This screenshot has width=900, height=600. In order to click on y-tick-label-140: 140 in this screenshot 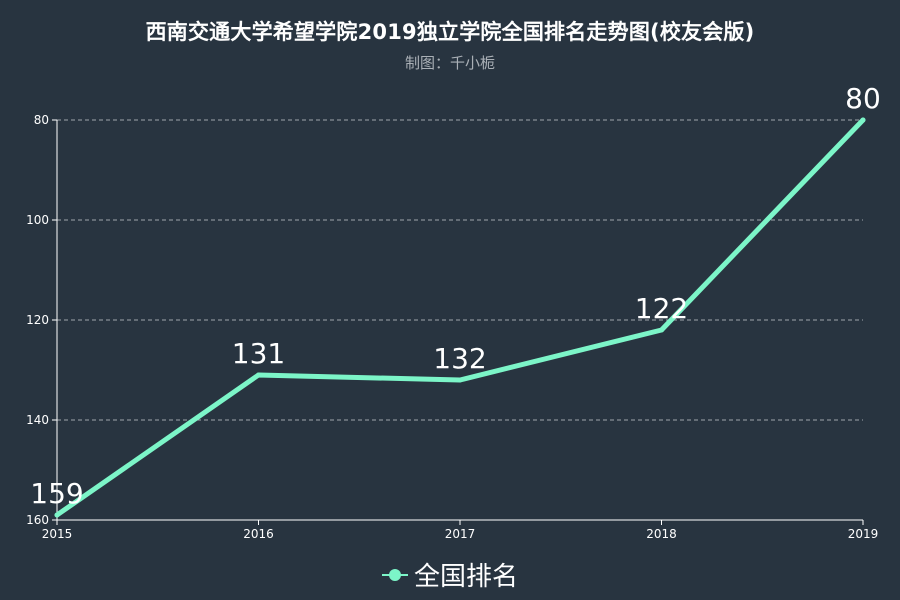, I will do `click(37, 420)`.